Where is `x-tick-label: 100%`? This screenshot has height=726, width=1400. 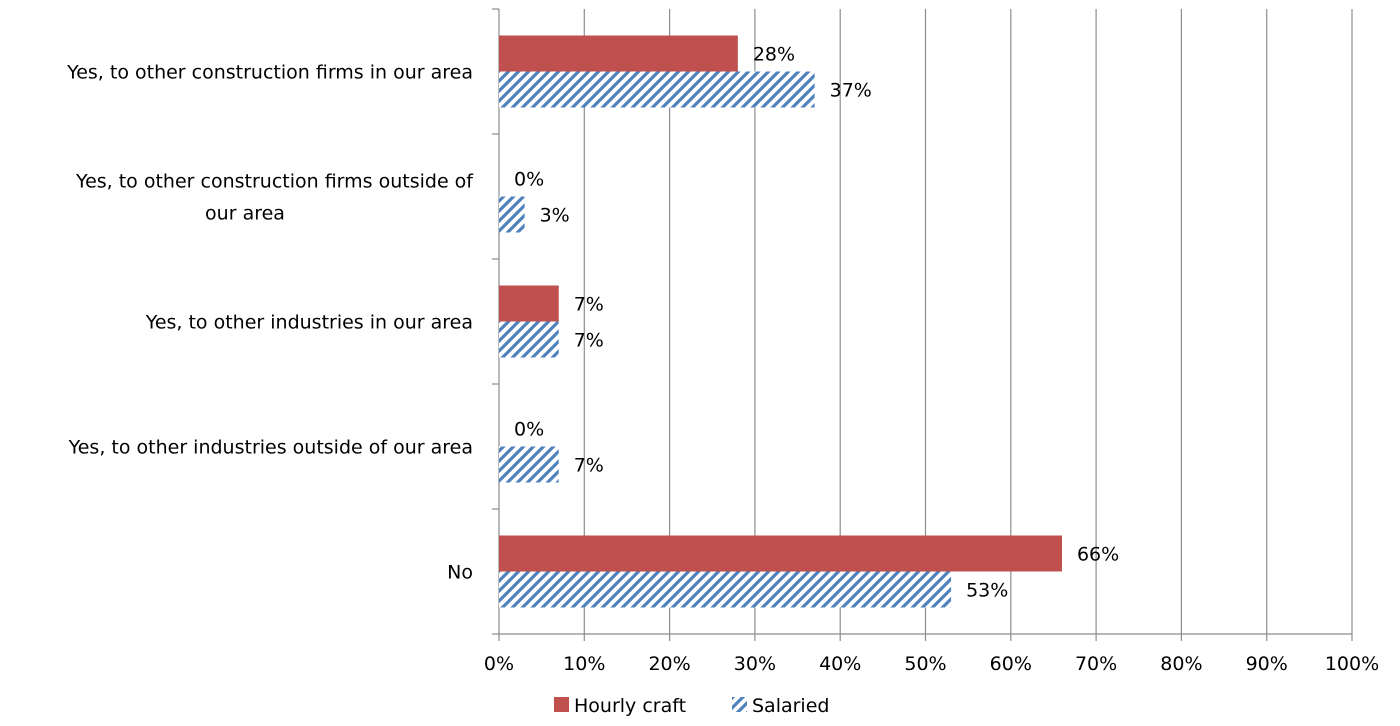
x-tick-label: 100% is located at coordinates (1352, 664).